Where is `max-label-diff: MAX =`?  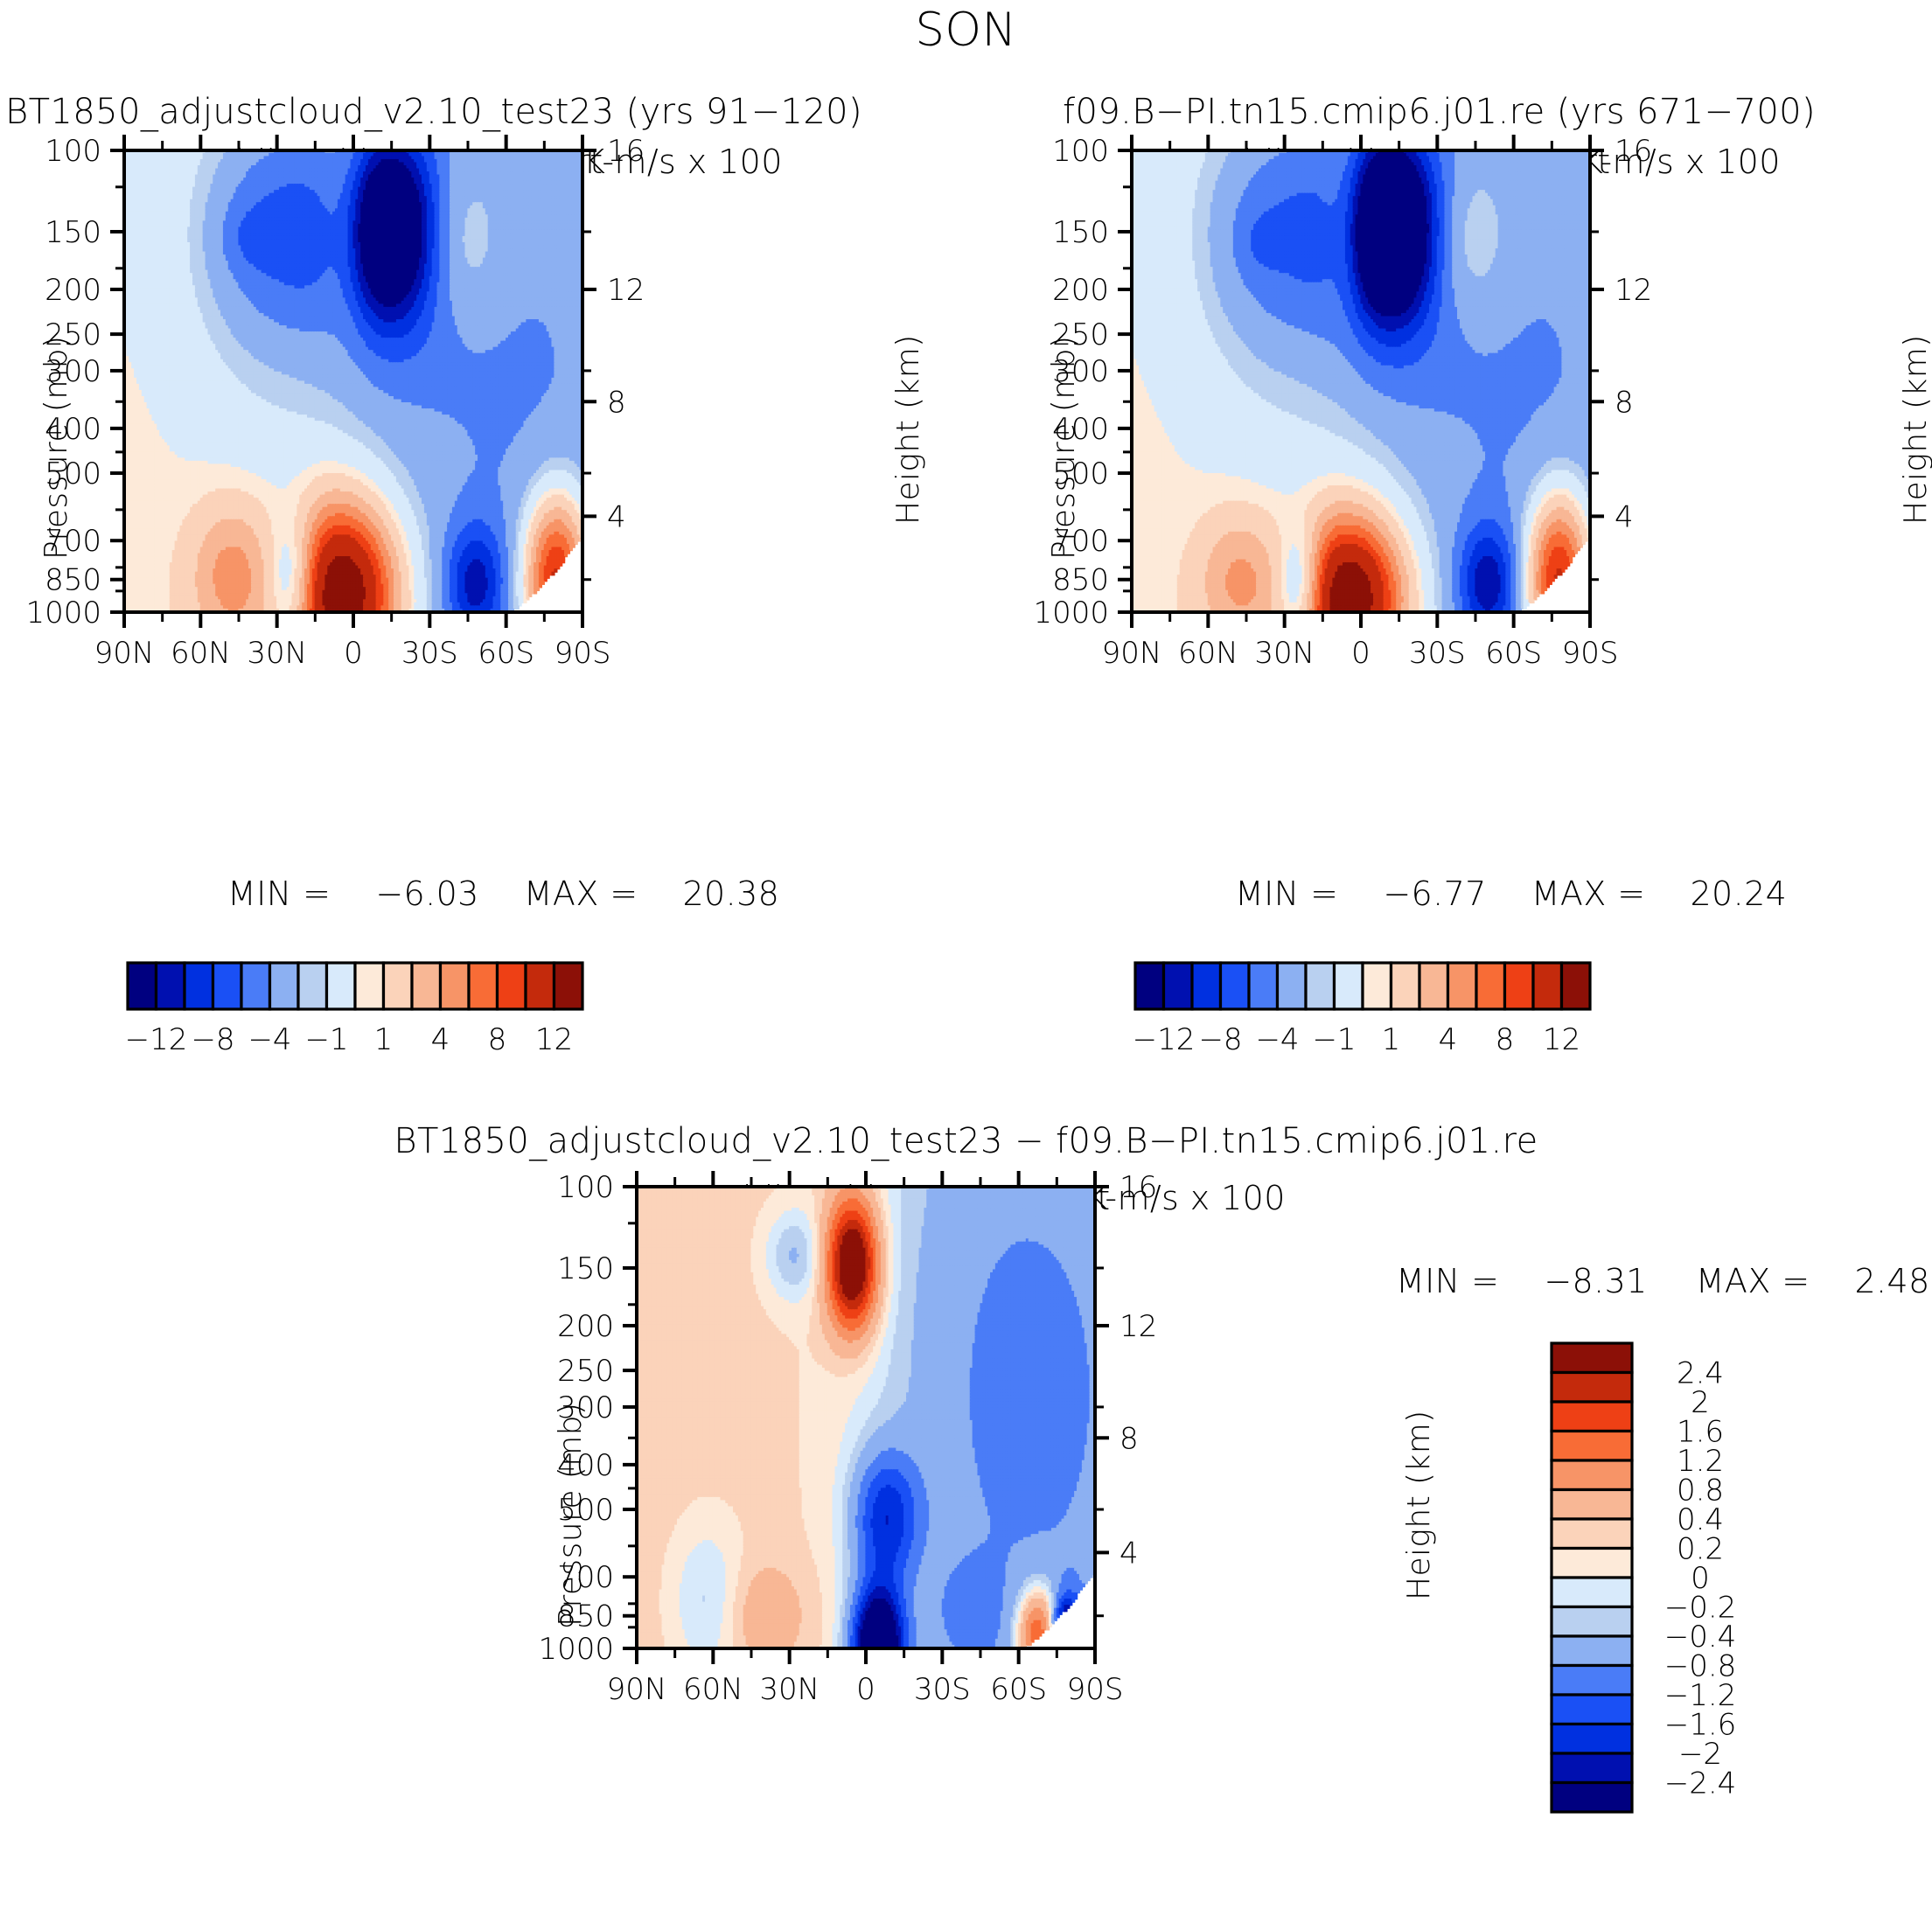
max-label-diff: MAX = is located at coordinates (1753, 1281).